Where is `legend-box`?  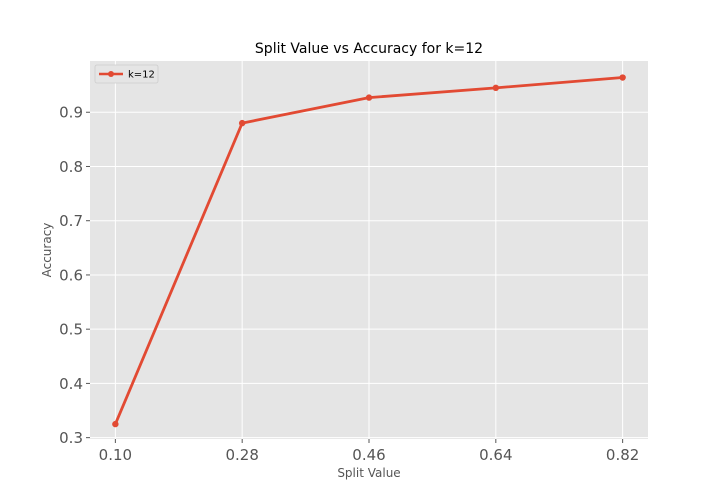 legend-box is located at coordinates (126, 74).